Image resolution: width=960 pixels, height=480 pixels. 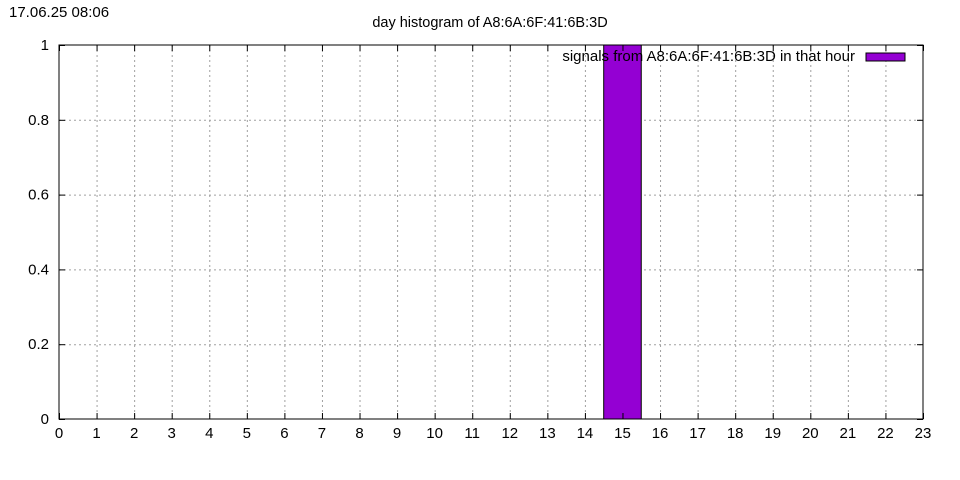 I want to click on x-tick-label: 8, so click(x=359, y=433).